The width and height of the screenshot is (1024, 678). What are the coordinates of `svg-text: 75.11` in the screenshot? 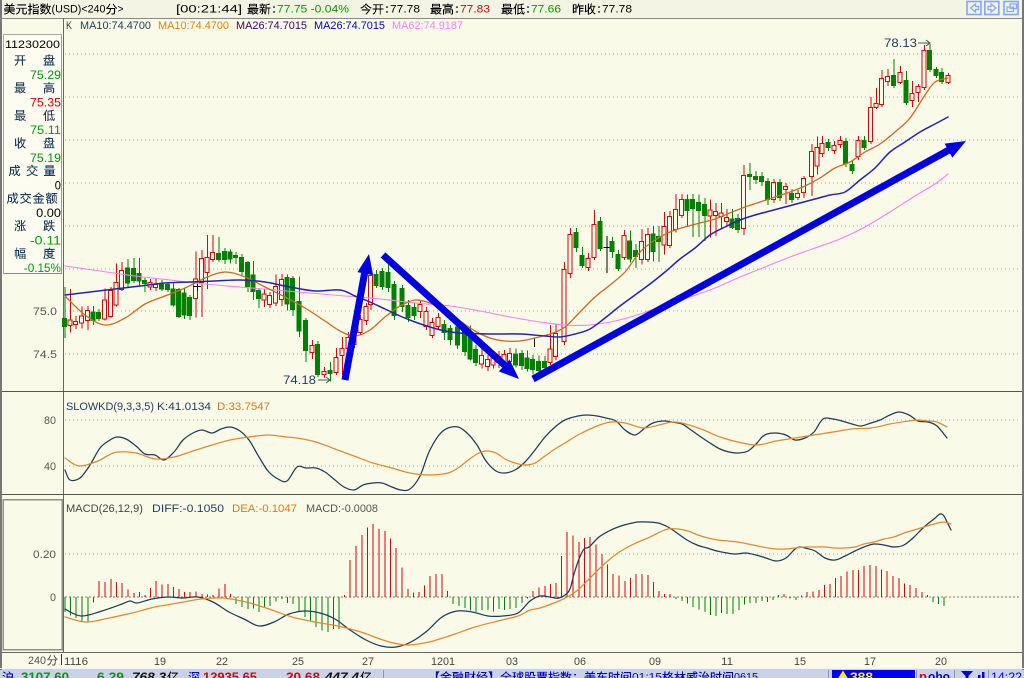 It's located at (45, 131).